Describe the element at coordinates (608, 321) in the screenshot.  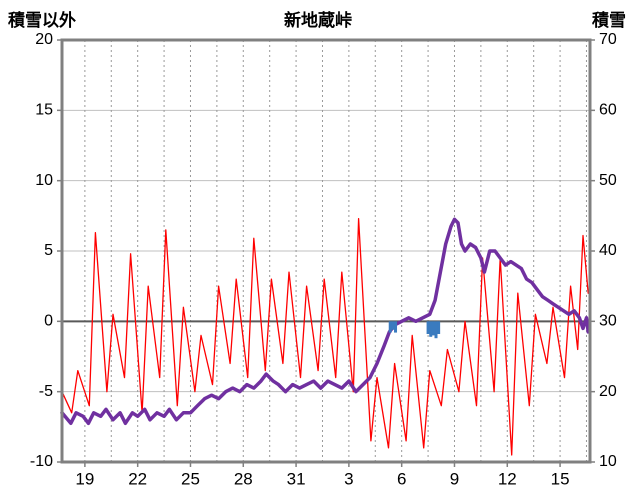
I see `right-axis-tick-label: 30` at that location.